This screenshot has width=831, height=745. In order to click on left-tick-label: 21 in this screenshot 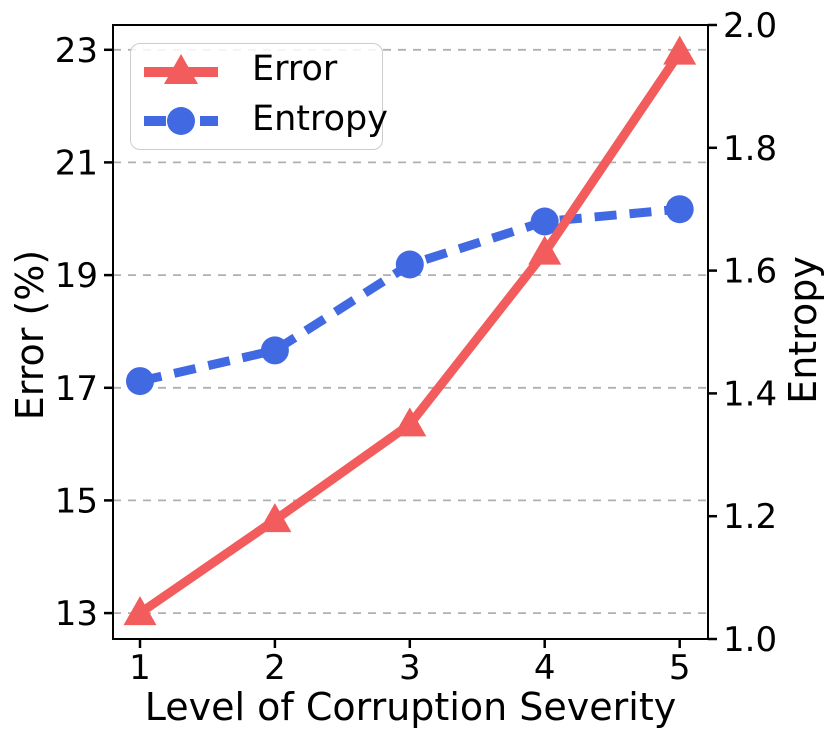, I will do `click(76, 163)`.